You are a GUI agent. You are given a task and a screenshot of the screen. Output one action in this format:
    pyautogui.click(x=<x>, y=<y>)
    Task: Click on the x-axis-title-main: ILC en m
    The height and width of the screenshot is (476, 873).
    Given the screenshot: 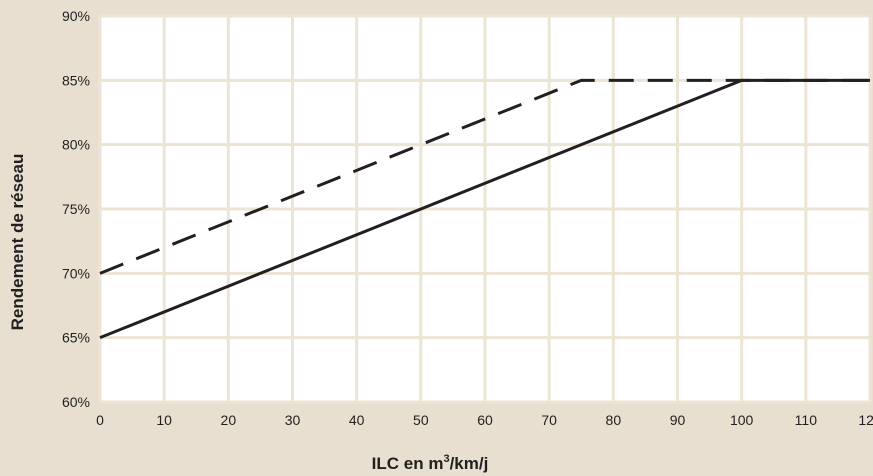 What is the action you would take?
    pyautogui.click(x=408, y=463)
    